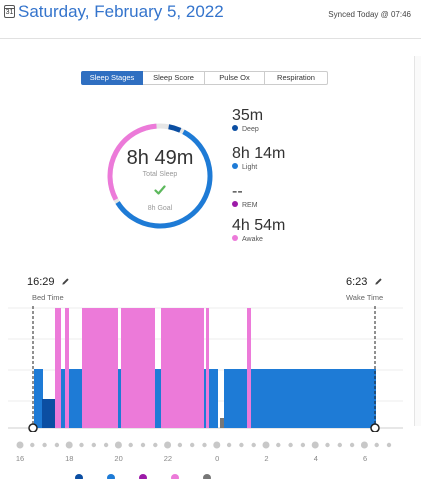 The height and width of the screenshot is (479, 421). Describe the element at coordinates (174, 78) in the screenshot. I see `tab-sleep-score: Sleep Score` at that location.